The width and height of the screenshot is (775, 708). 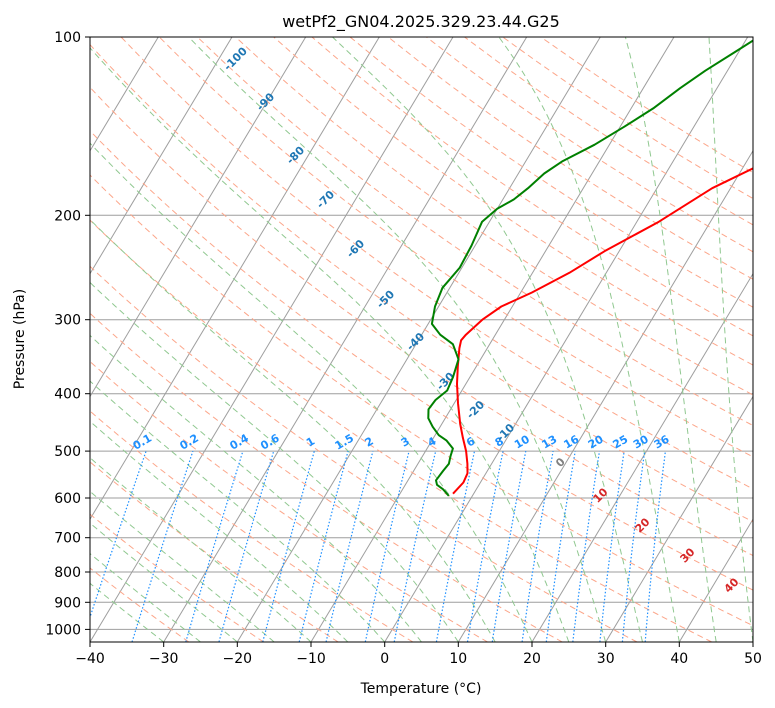 What do you see at coordinates (67, 573) in the screenshot?
I see `y-tick-label: 800` at bounding box center [67, 573].